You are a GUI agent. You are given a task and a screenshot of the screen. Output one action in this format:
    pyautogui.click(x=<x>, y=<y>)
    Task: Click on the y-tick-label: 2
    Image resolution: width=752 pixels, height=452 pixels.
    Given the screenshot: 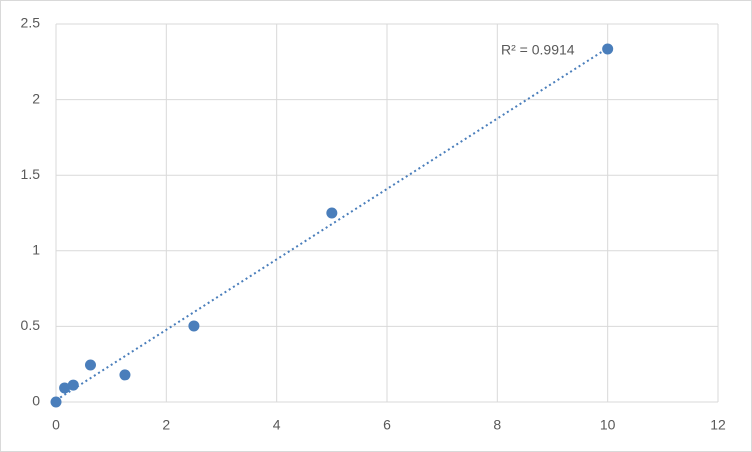 What is the action you would take?
    pyautogui.click(x=36, y=98)
    